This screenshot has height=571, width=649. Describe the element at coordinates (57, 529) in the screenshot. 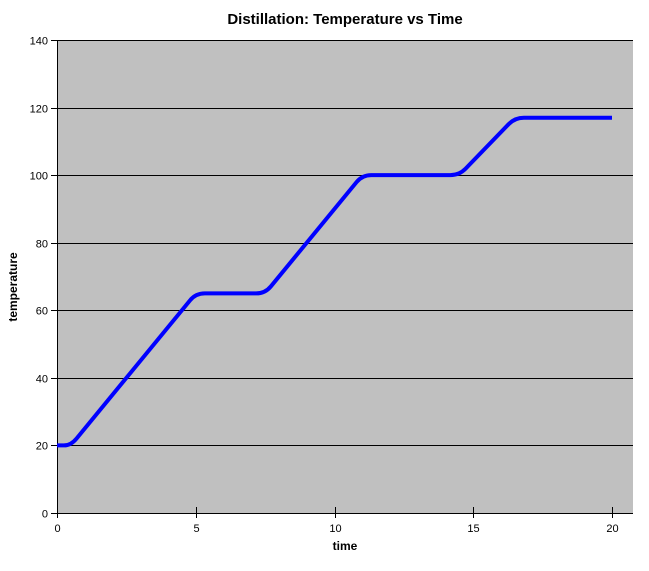

I see `x-tick-label: 0` at that location.